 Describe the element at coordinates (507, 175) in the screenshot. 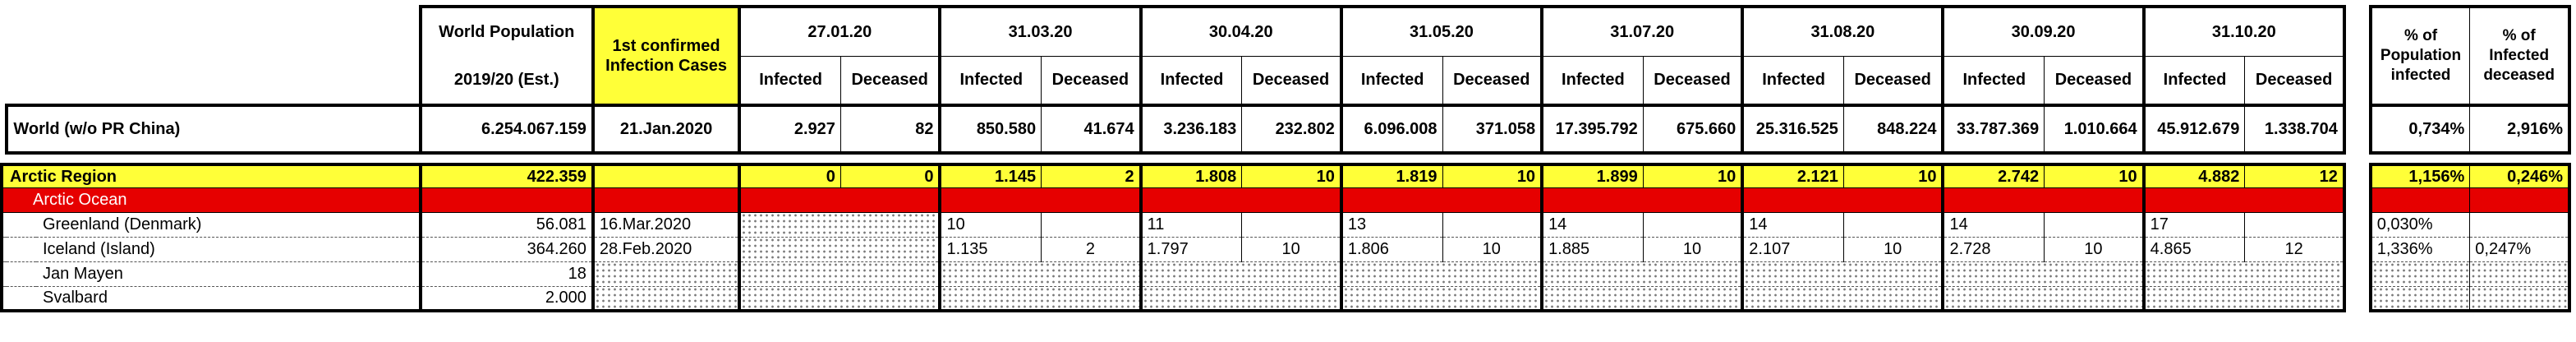

I see `arctic-region-population: 422.359` at that location.